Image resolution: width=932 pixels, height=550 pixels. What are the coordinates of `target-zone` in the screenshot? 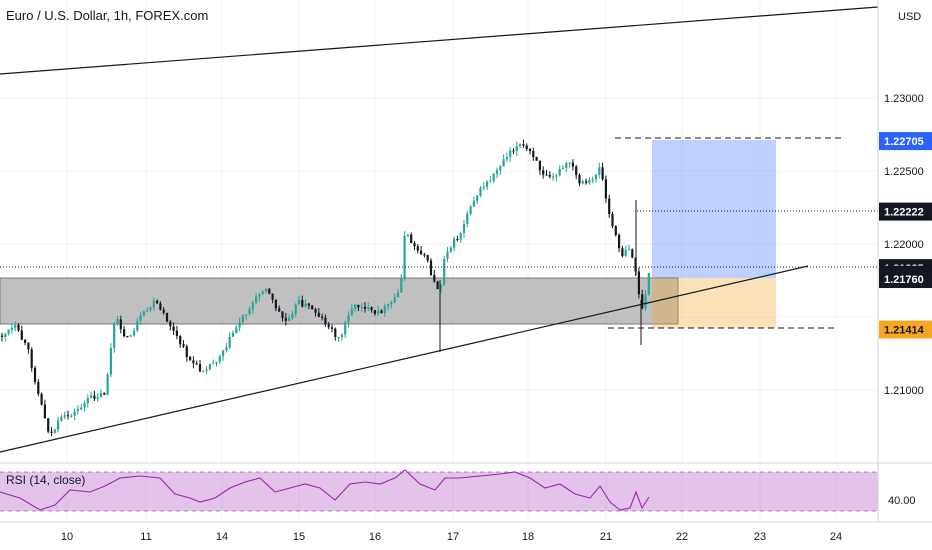 It's located at (714, 209).